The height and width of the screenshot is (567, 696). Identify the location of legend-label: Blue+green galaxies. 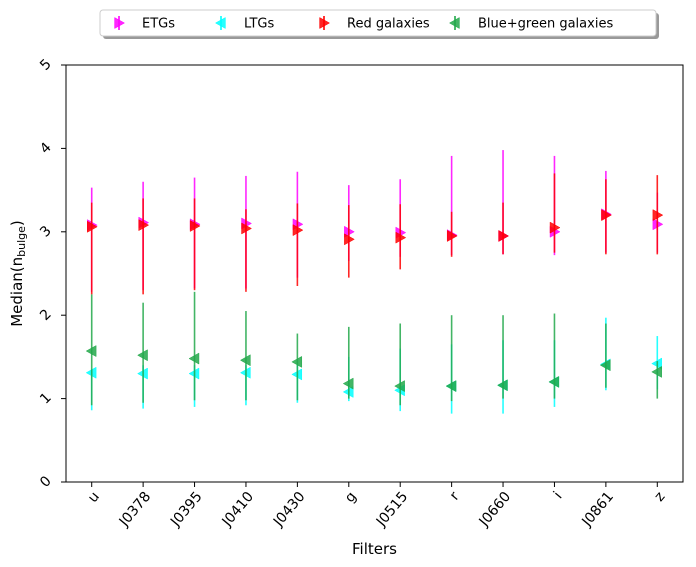
(545, 24).